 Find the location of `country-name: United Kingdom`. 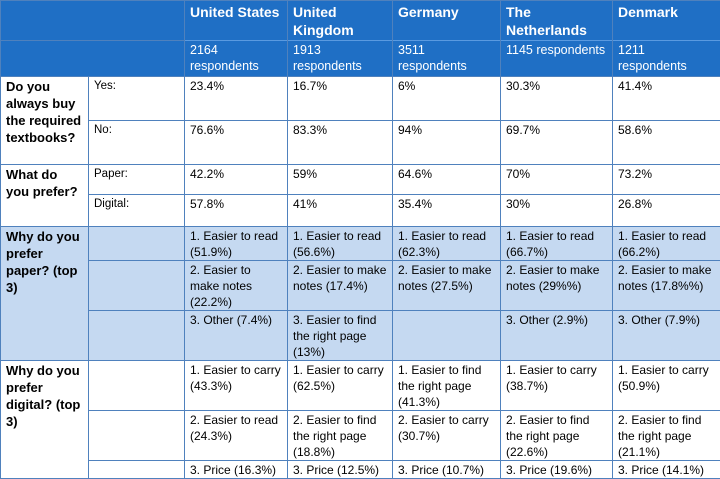

country-name: United Kingdom is located at coordinates (340, 21).